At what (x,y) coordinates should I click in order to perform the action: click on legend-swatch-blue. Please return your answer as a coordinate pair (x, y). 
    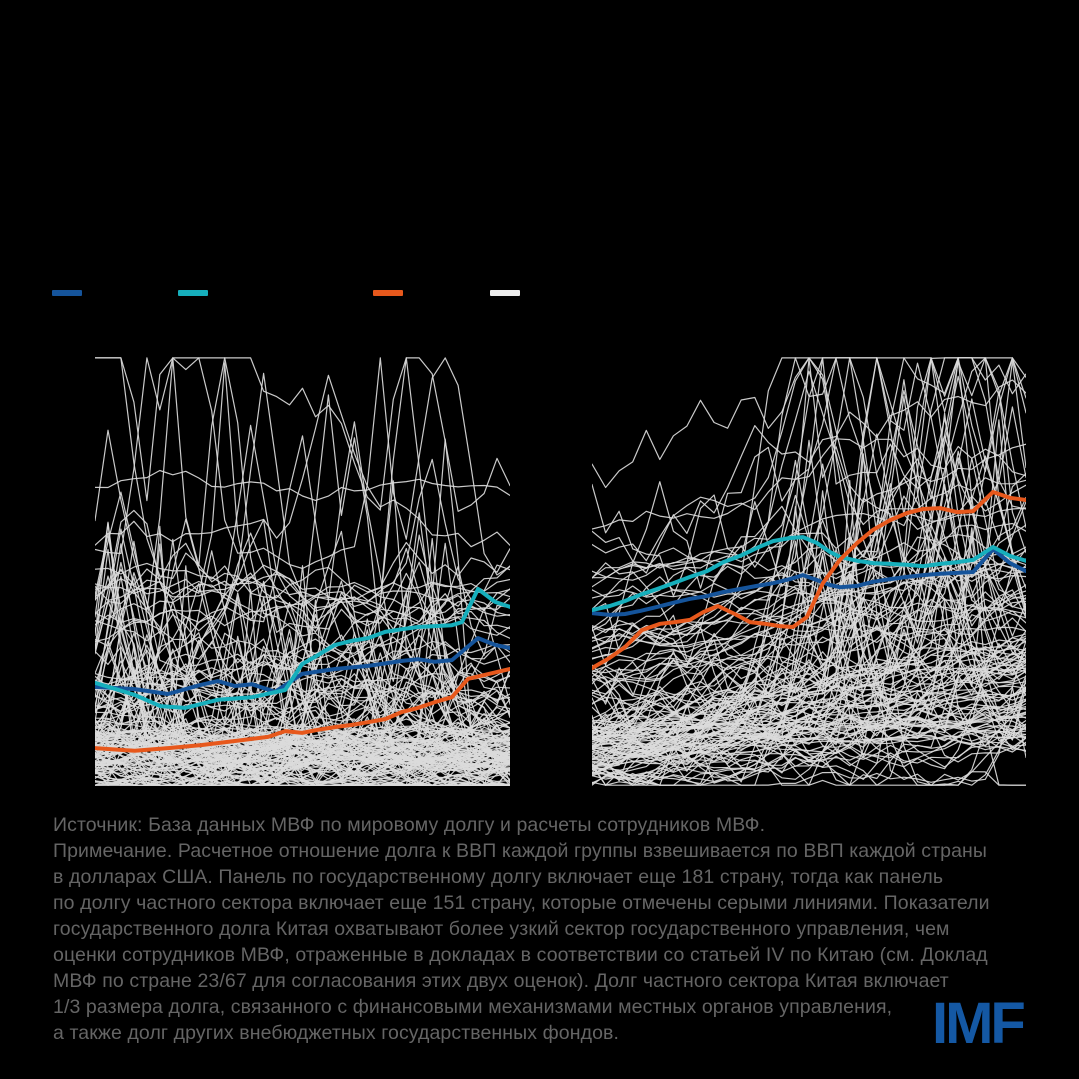
    Looking at the image, I should click on (67, 293).